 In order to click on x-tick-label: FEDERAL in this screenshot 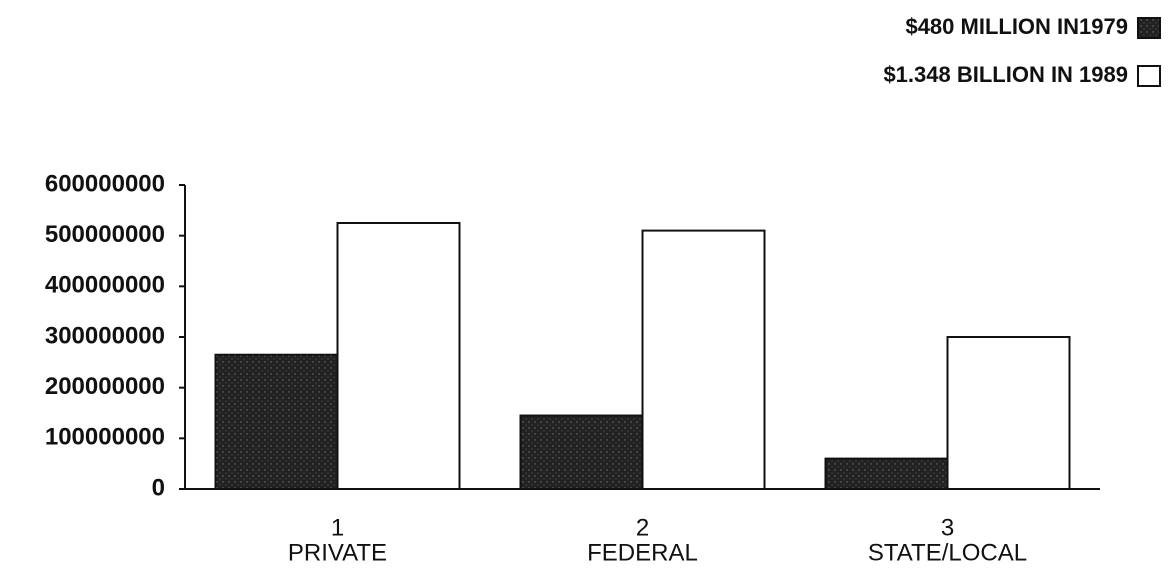, I will do `click(642, 552)`.